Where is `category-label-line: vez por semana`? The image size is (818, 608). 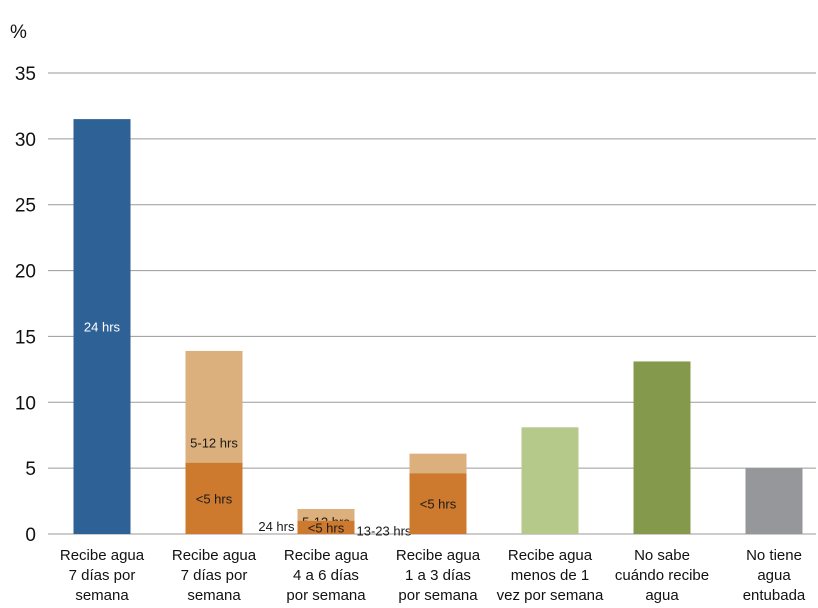 category-label-line: vez por semana is located at coordinates (550, 595).